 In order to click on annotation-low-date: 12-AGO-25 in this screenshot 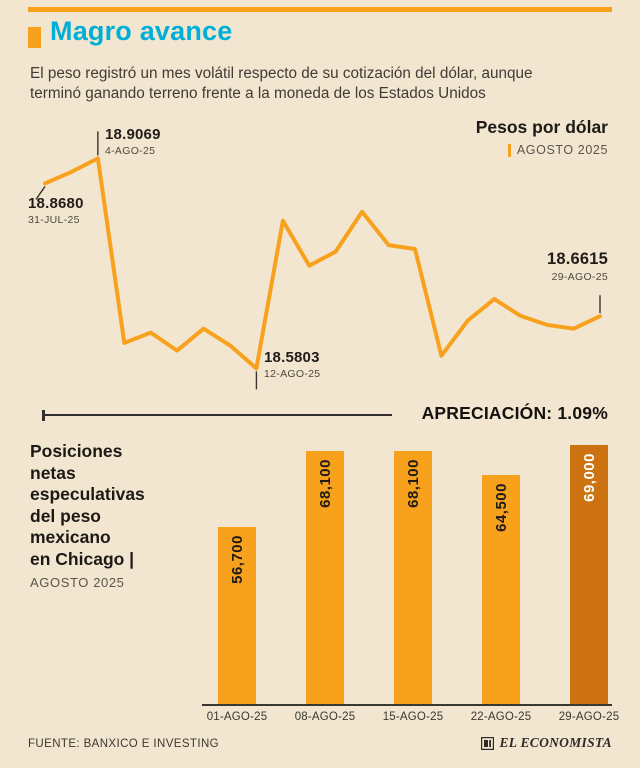, I will do `click(292, 374)`.